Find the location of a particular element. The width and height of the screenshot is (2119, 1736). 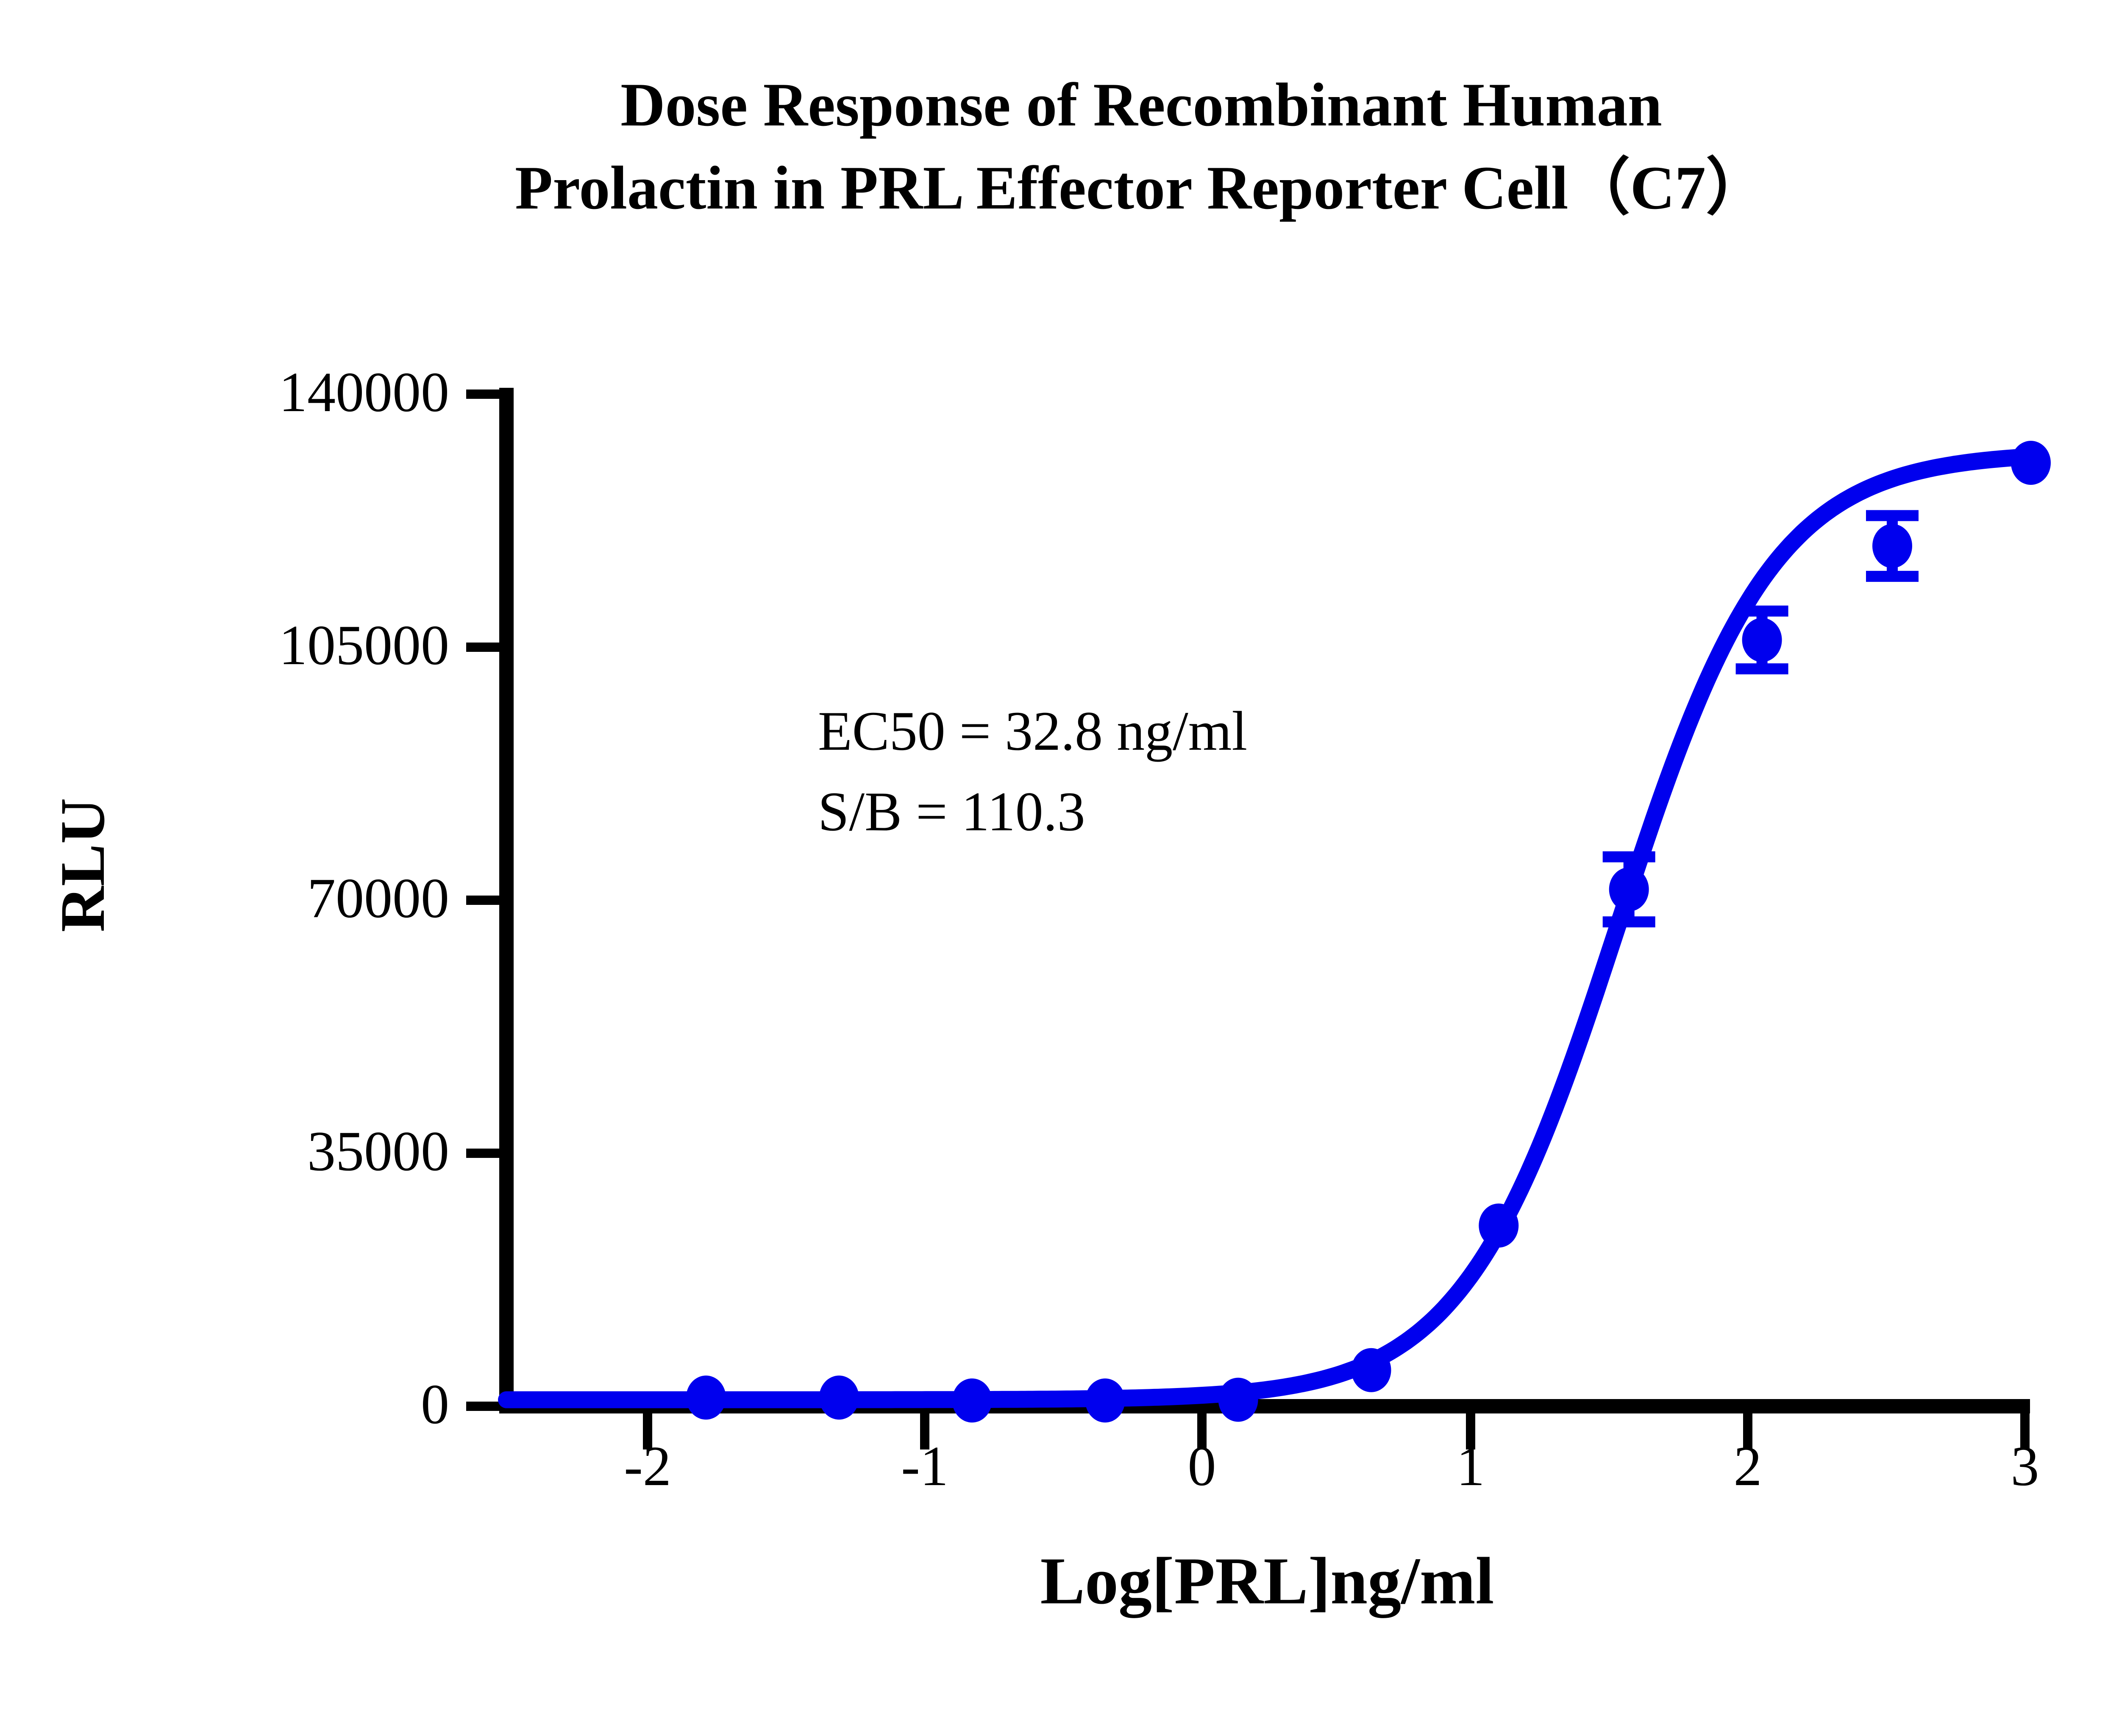

y-tick-label-0: 0 is located at coordinates (435, 1404).